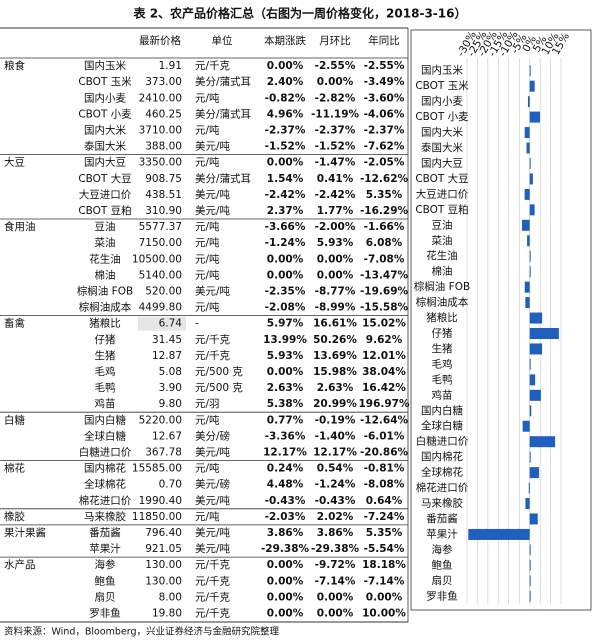  What do you see at coordinates (14, 65) in the screenshot?
I see `group-name: 粮食` at bounding box center [14, 65].